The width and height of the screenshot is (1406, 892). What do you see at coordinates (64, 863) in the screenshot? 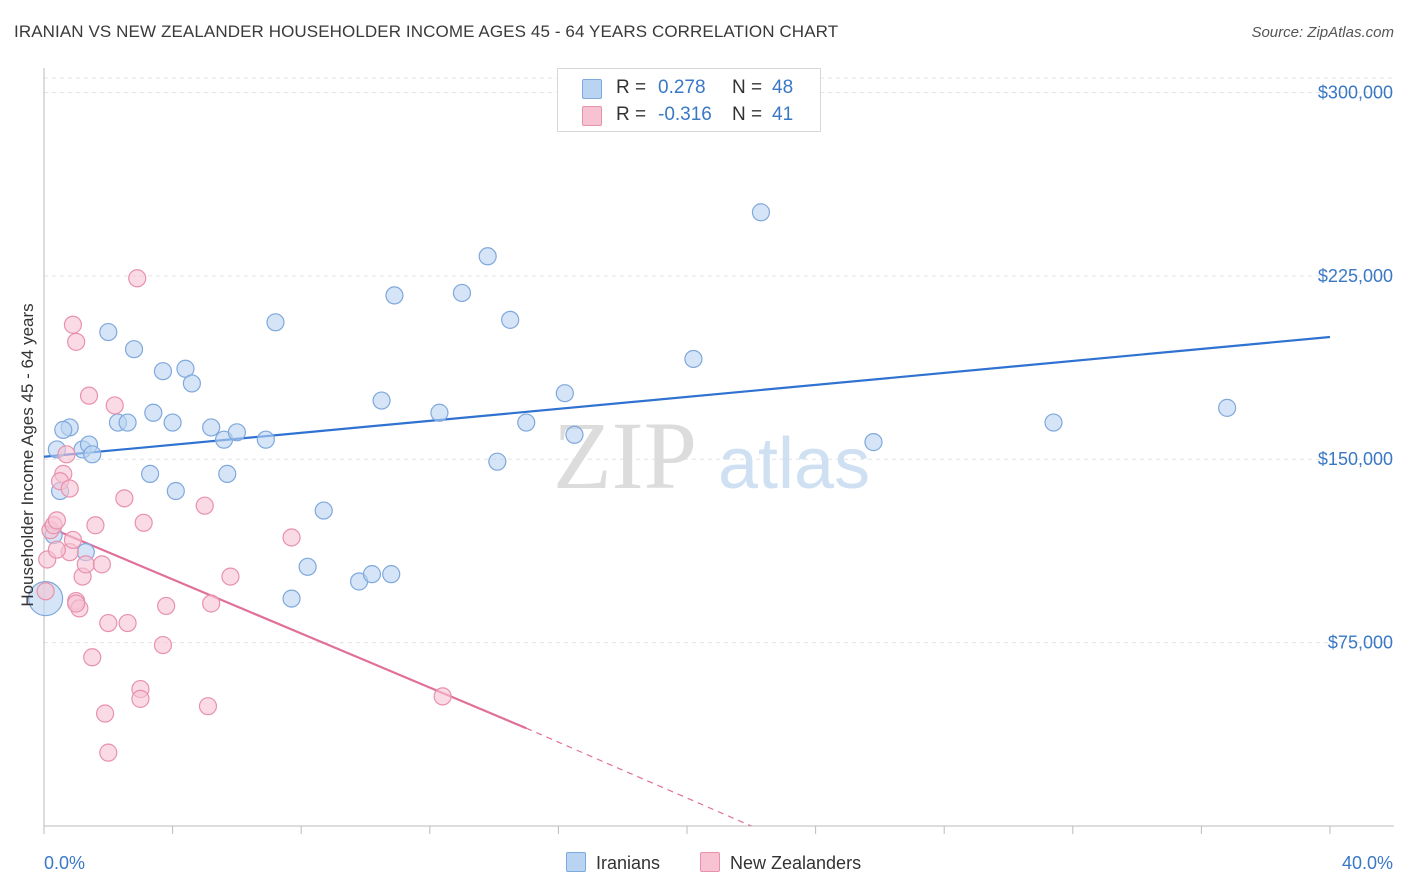
I see `x-tick-label: 0.0%` at bounding box center [64, 863].